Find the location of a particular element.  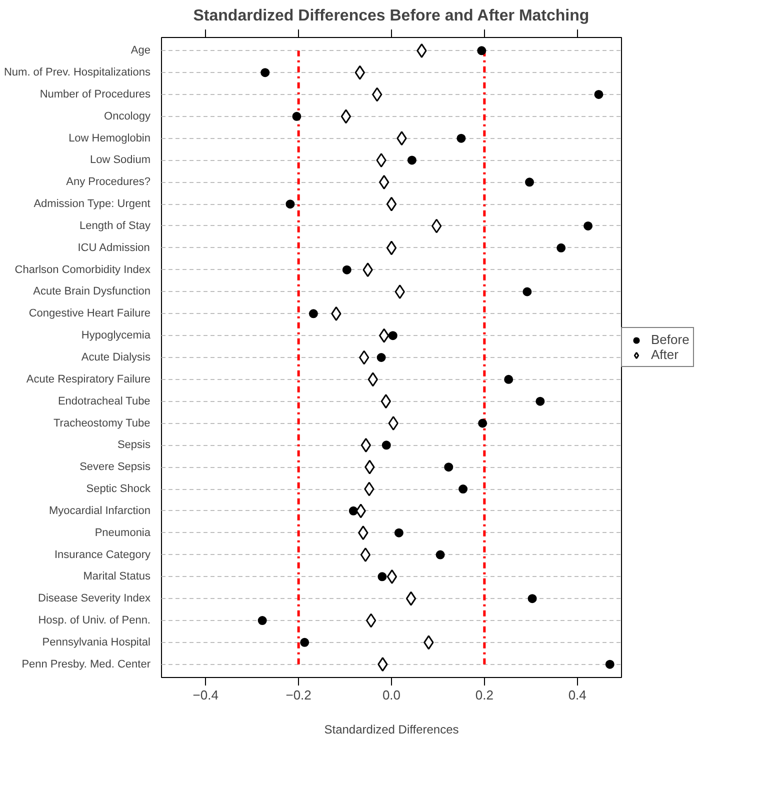

y-tick-label: Pneumonia is located at coordinates (123, 532).